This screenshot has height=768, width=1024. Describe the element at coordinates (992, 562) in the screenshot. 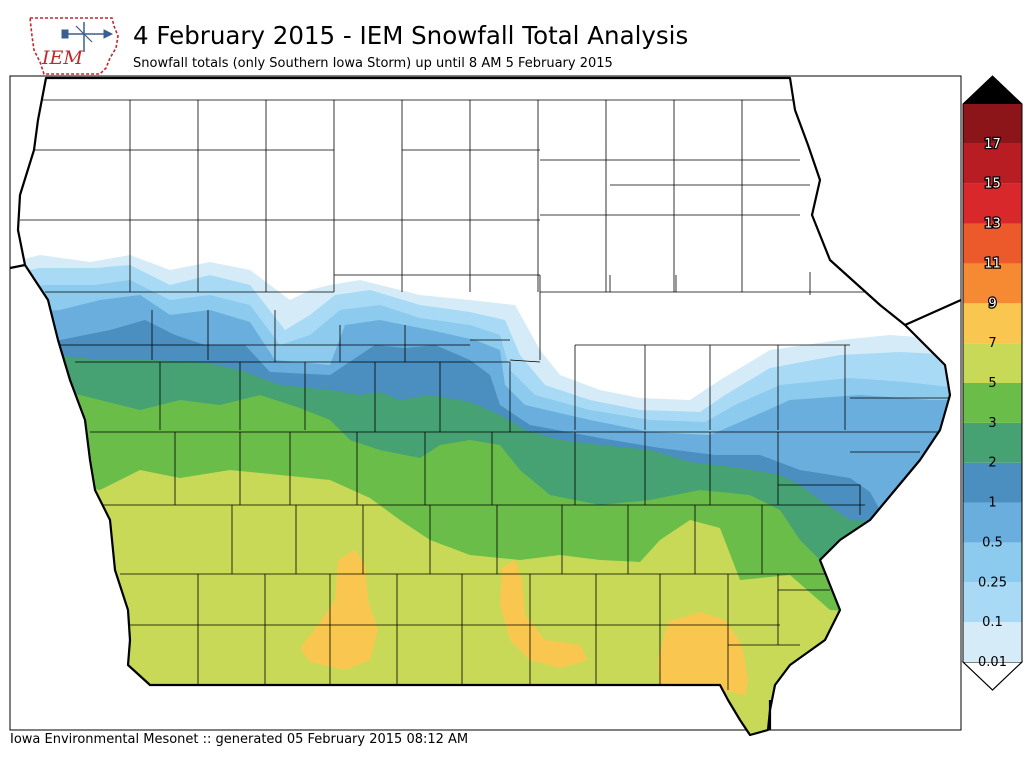

I see `colorbar-swatch-0.25` at that location.